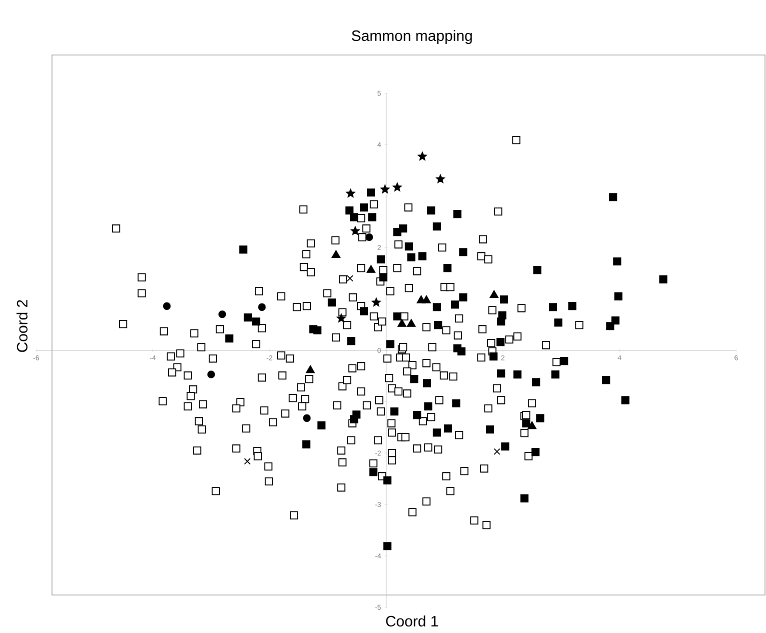 Image resolution: width=766 pixels, height=633 pixels. Describe the element at coordinates (22, 326) in the screenshot. I see `y-axis-title: Coord 2` at that location.